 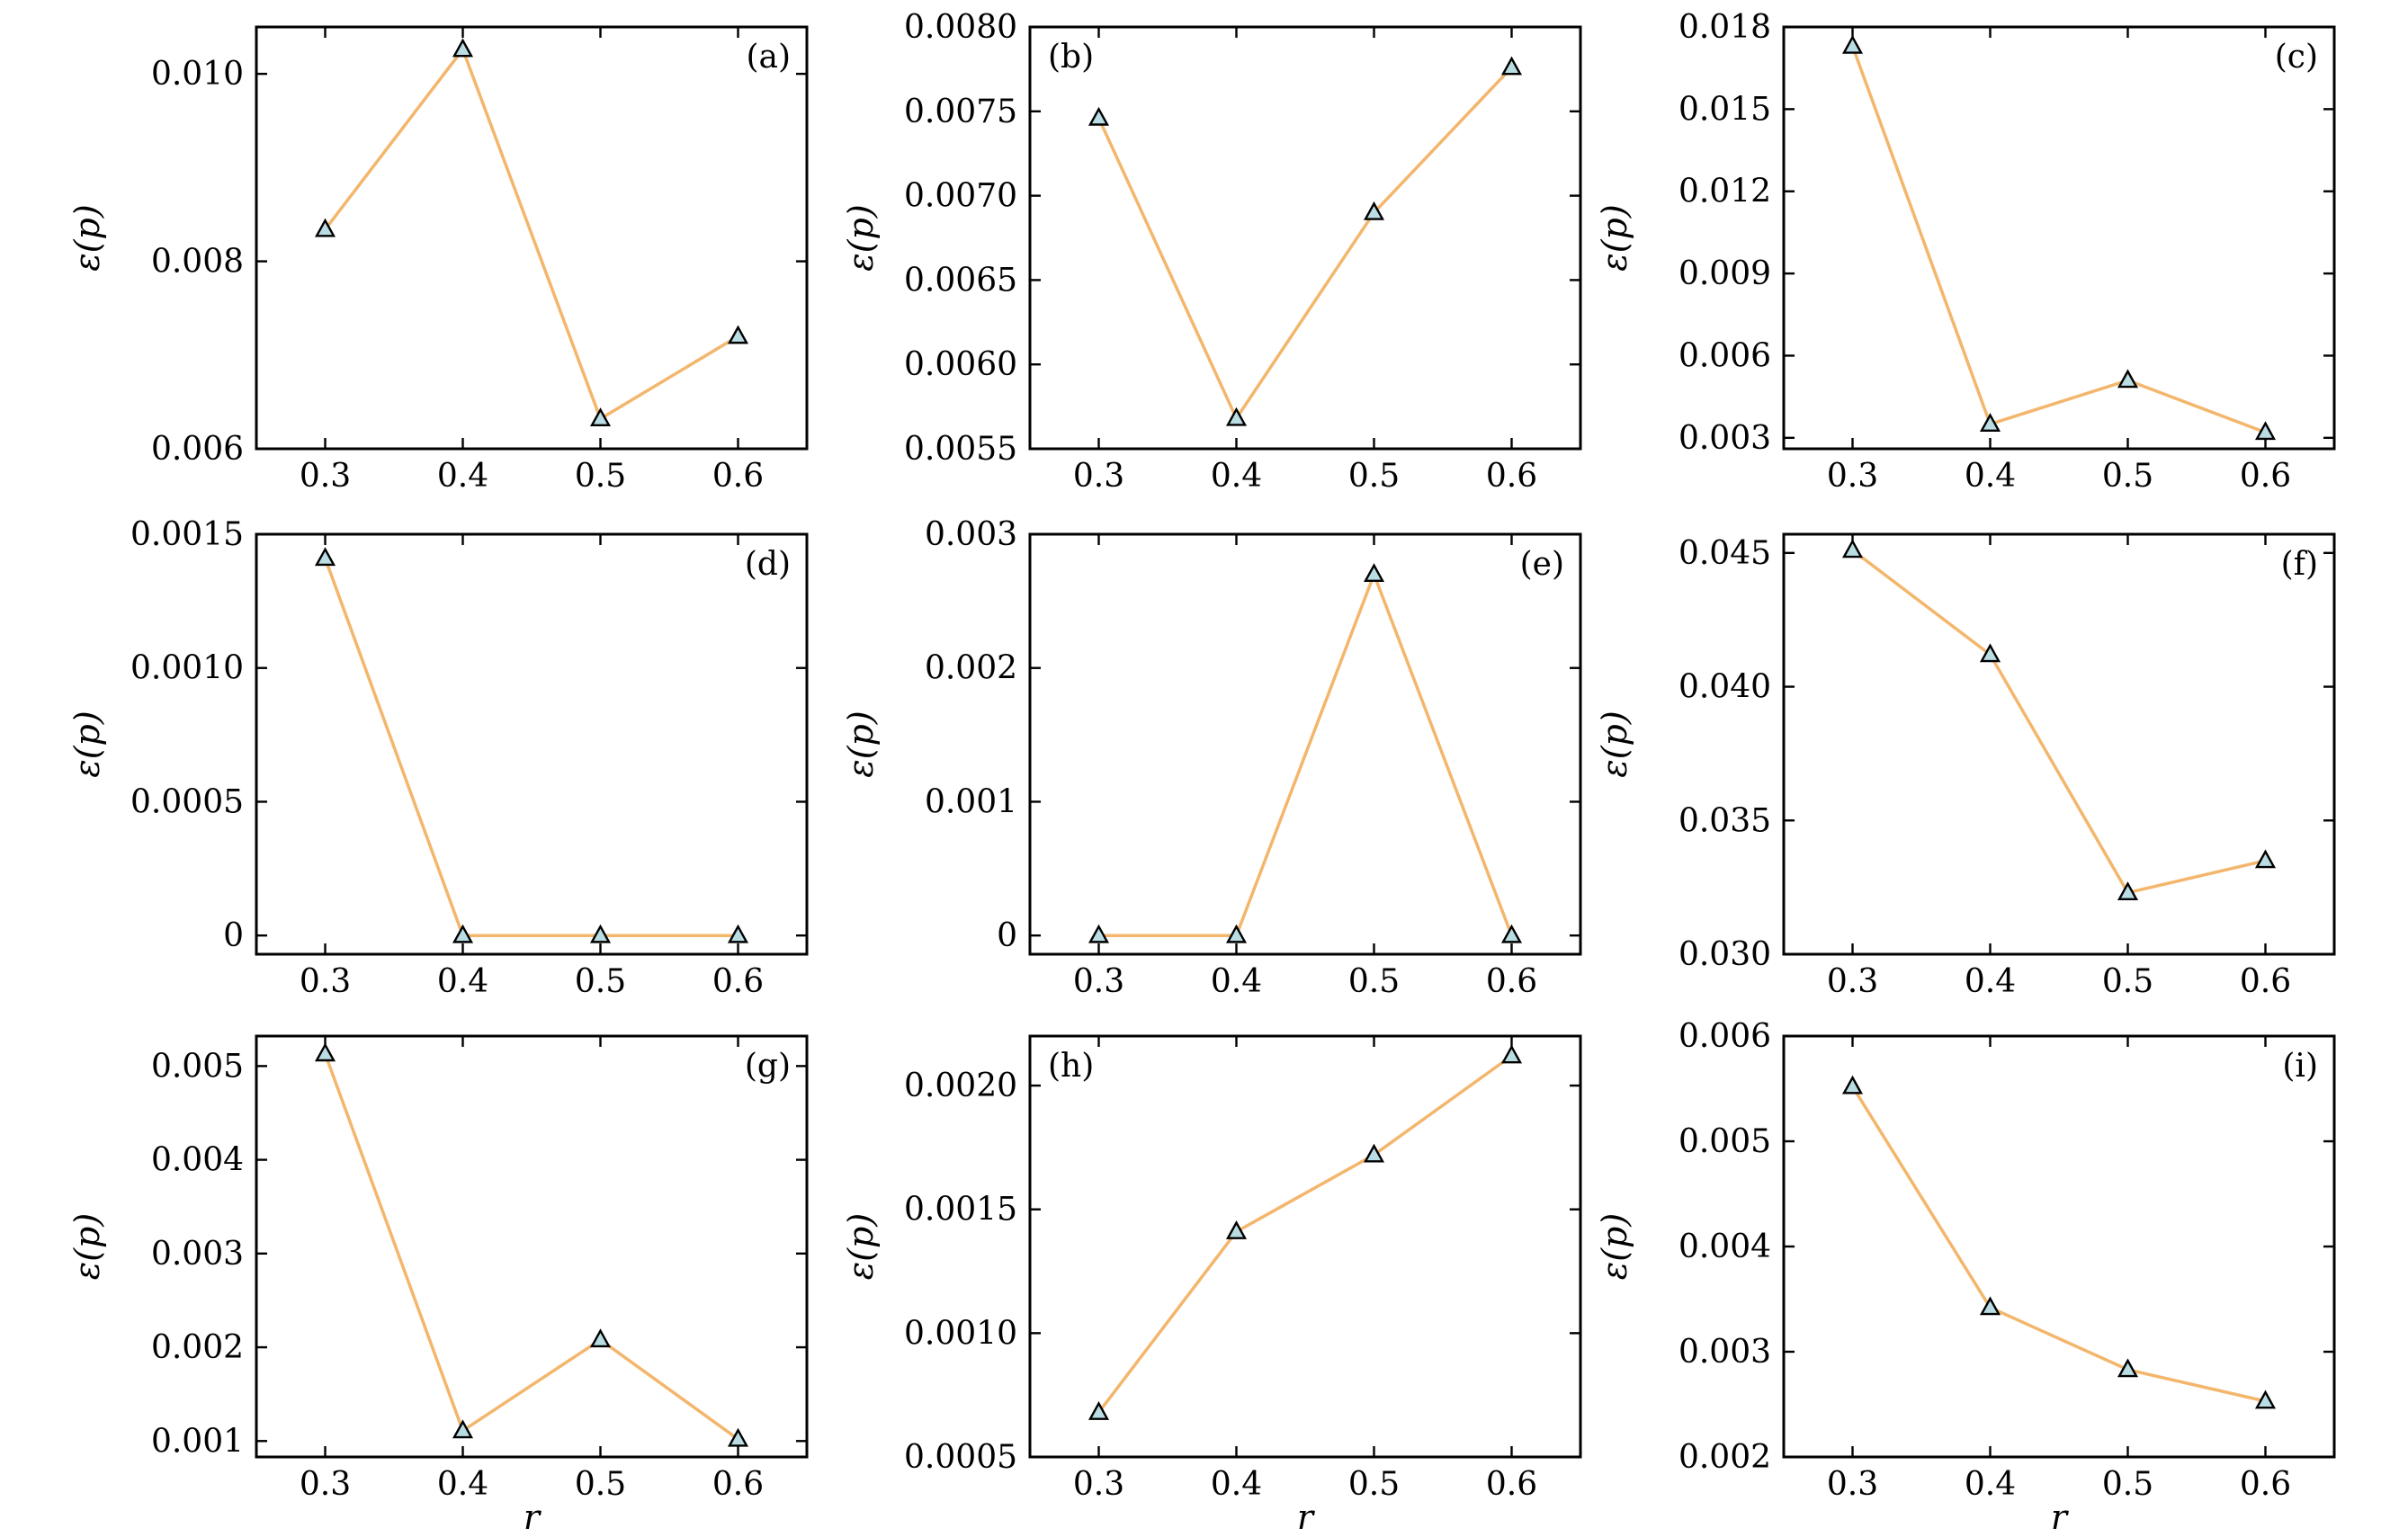 I want to click on y-tick-label: 0.0070, so click(x=960, y=196).